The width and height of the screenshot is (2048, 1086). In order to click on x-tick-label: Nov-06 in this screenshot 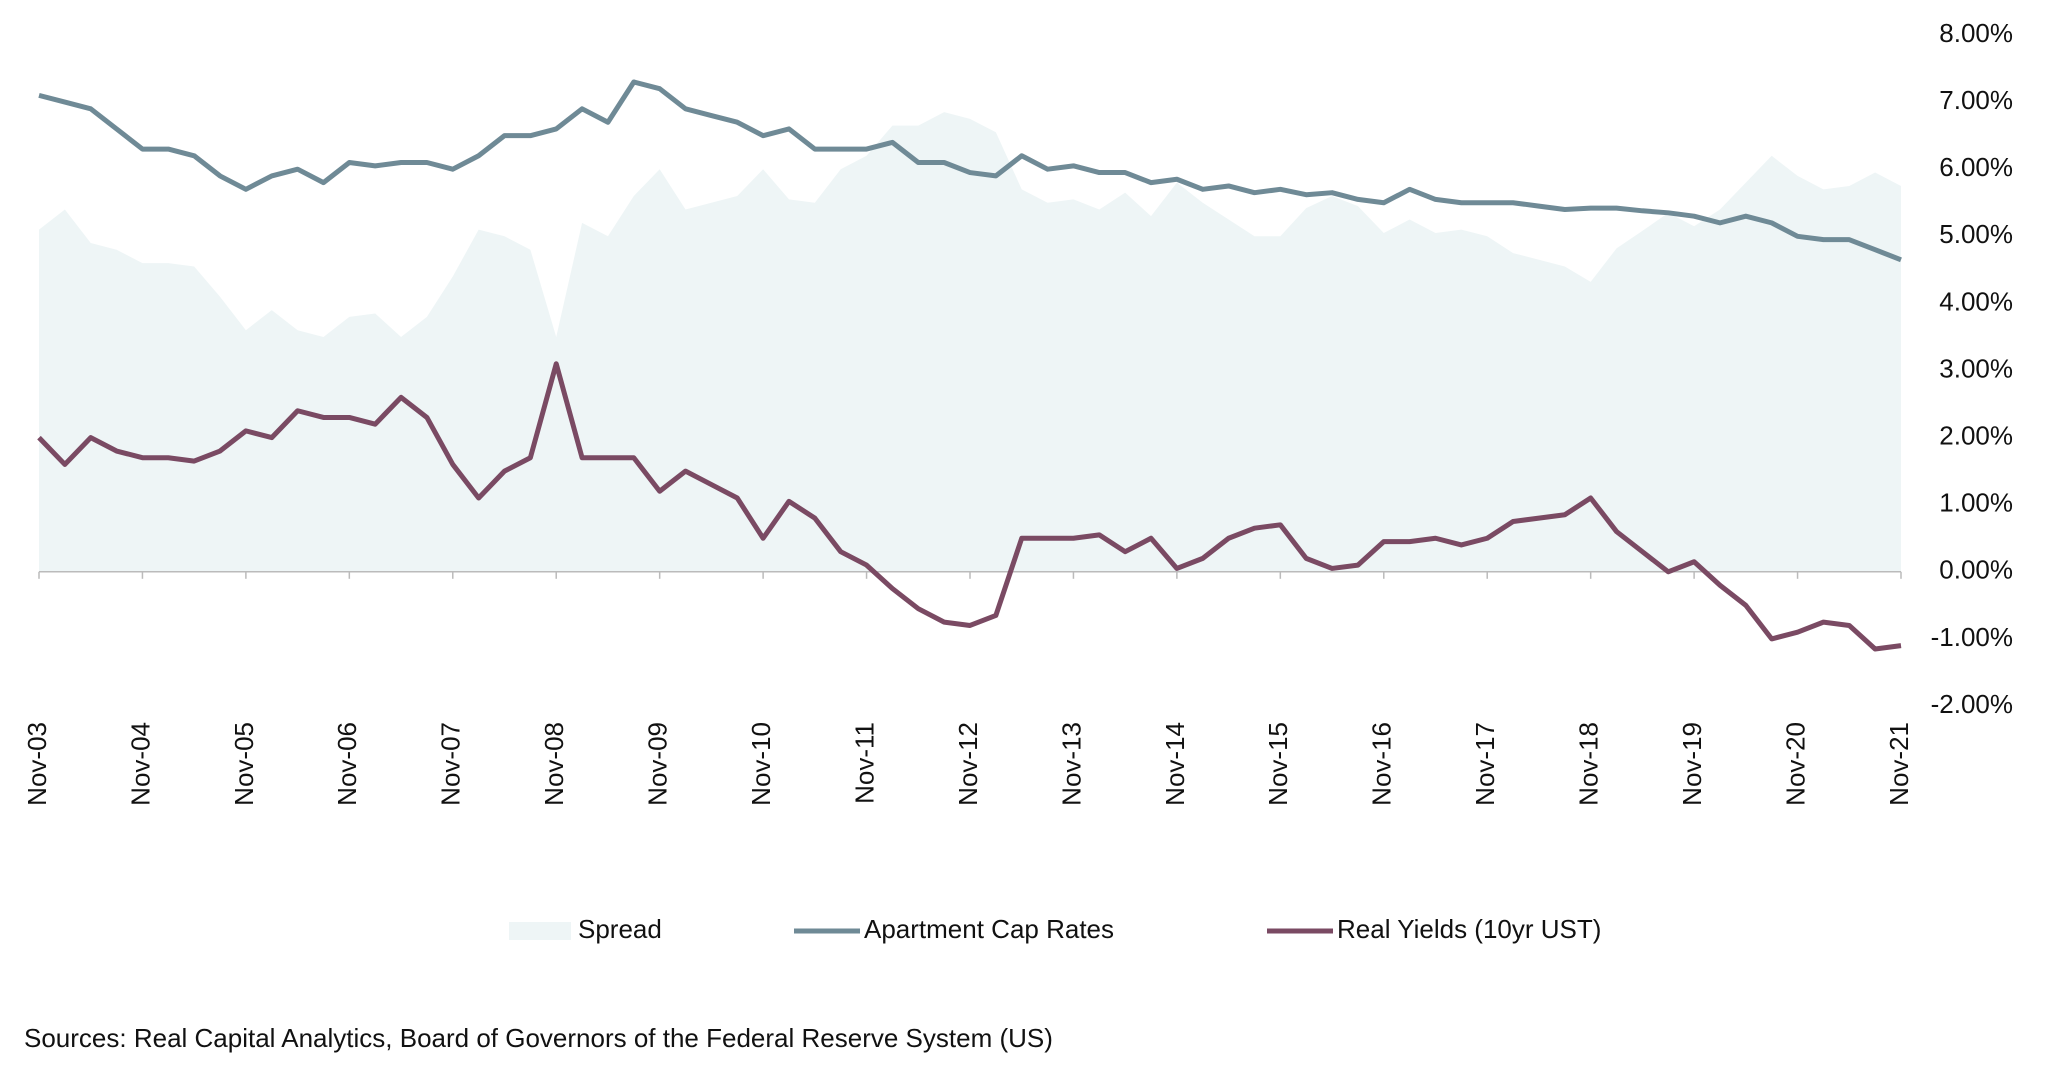, I will do `click(347, 764)`.